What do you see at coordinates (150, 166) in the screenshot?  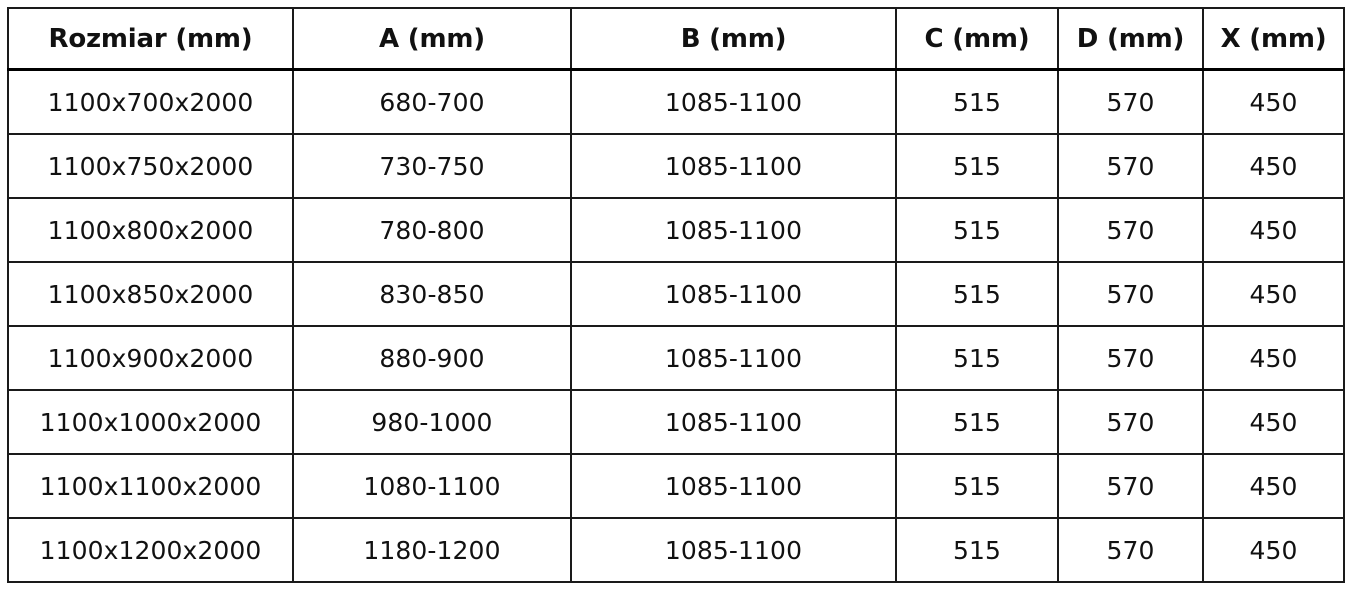 I see `cell-size: 1100x750x2000` at bounding box center [150, 166].